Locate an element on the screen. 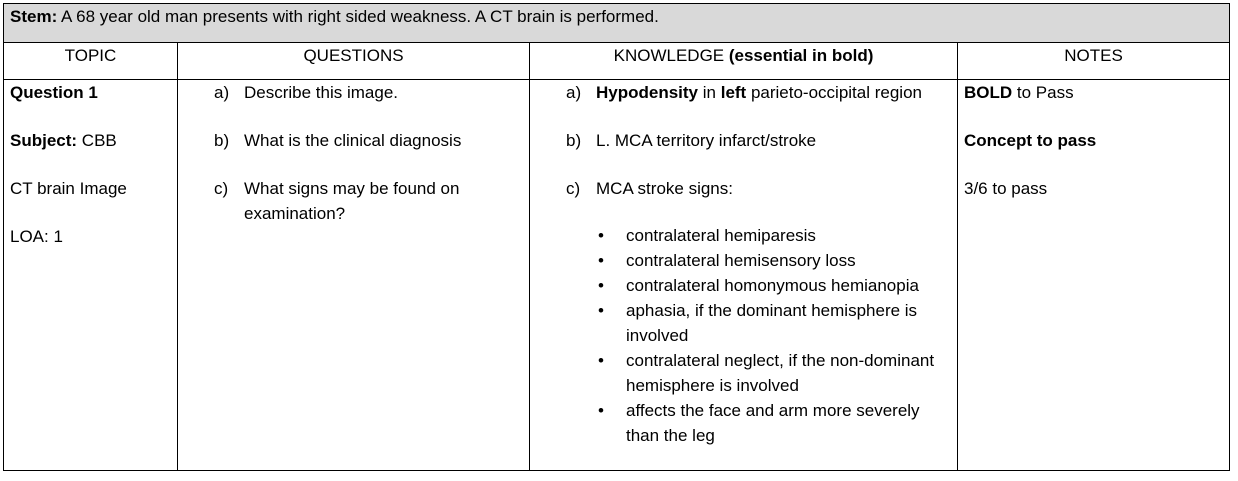  notes-concept: Concept to pass is located at coordinates (1030, 140).